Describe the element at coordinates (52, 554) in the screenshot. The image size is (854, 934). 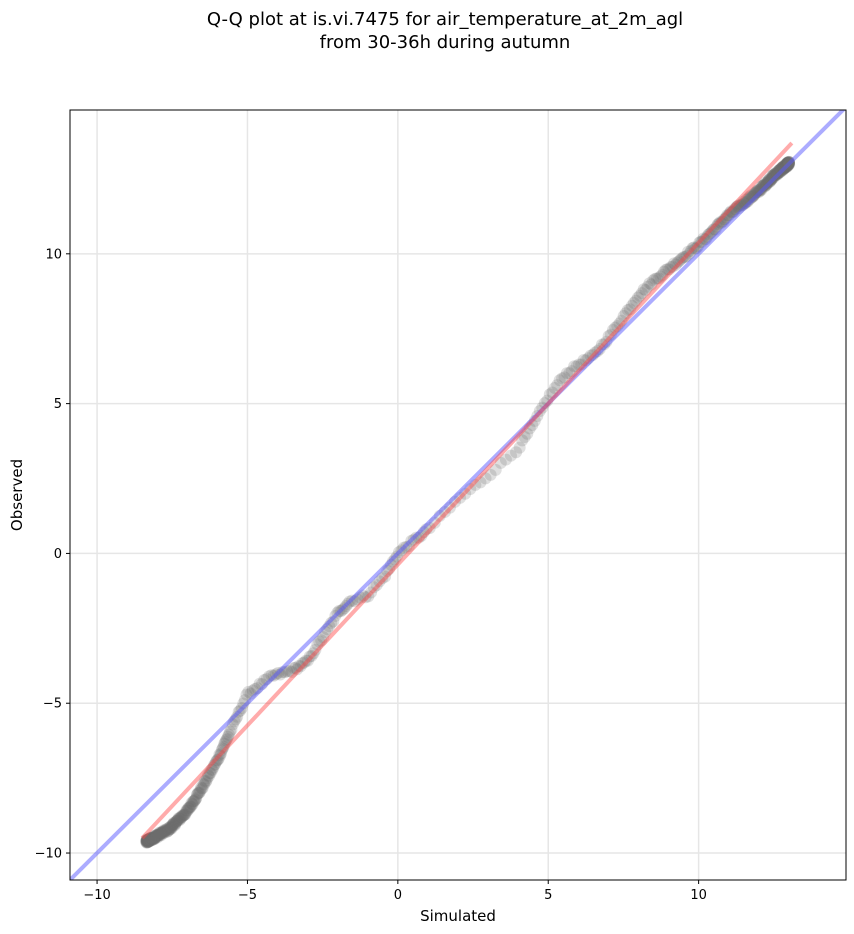
I see `y-axis-ticks: −10 −5 0 5 10` at that location.